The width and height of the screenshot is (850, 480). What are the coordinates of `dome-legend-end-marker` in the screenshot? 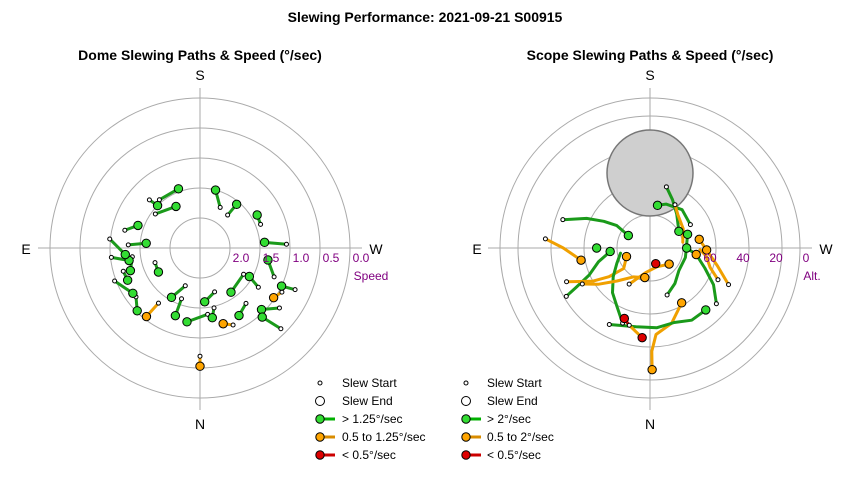 It's located at (320, 401).